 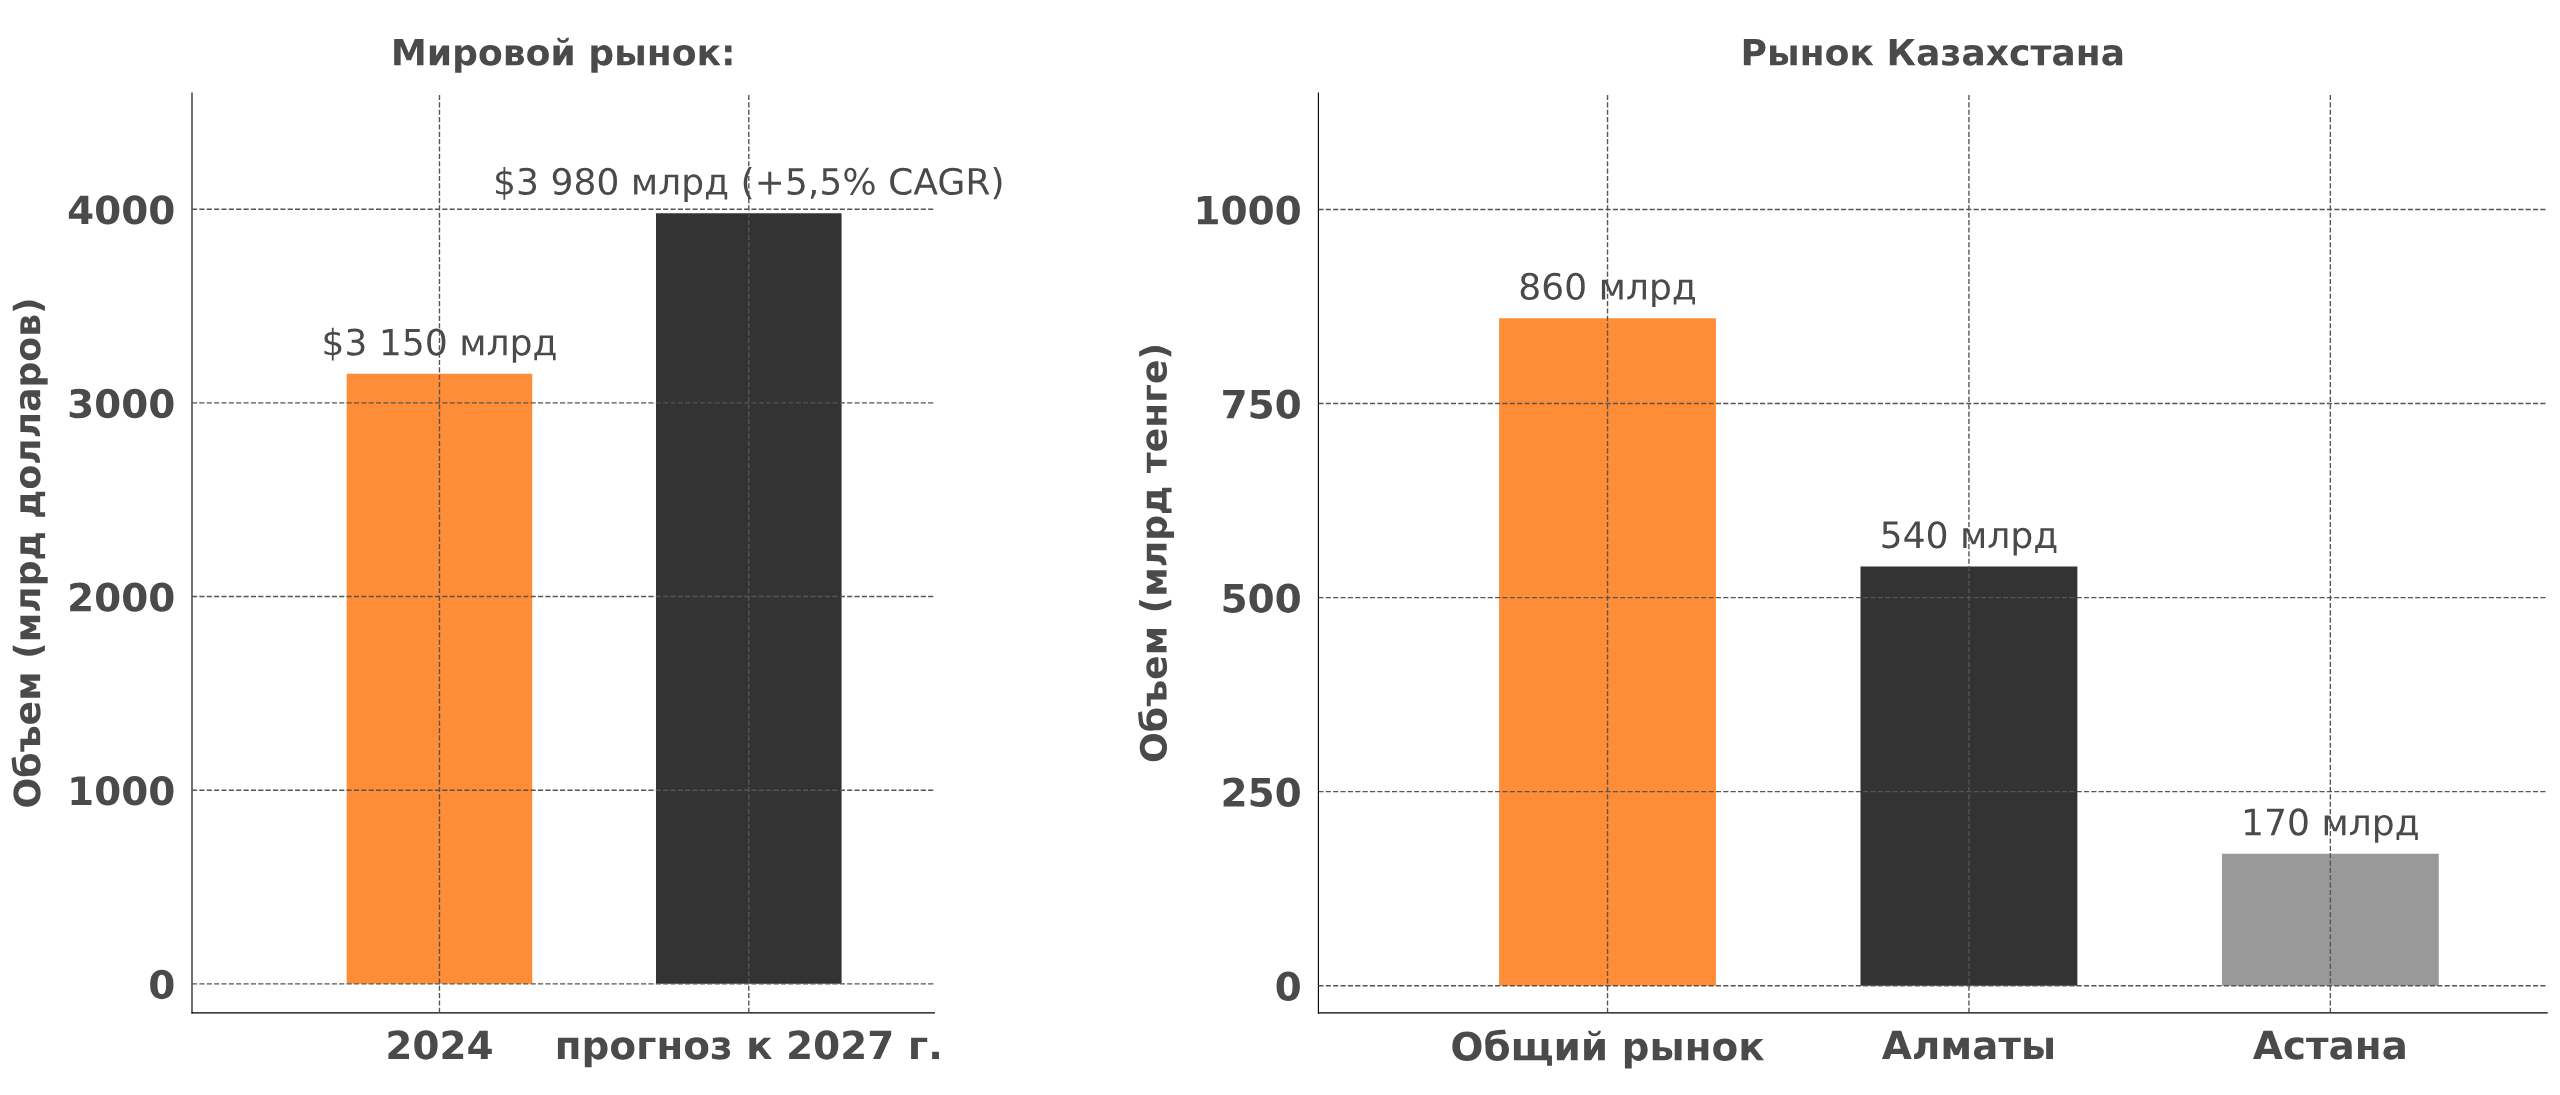 I want to click on x-tick-label: Алматы, so click(x=1967, y=1045).